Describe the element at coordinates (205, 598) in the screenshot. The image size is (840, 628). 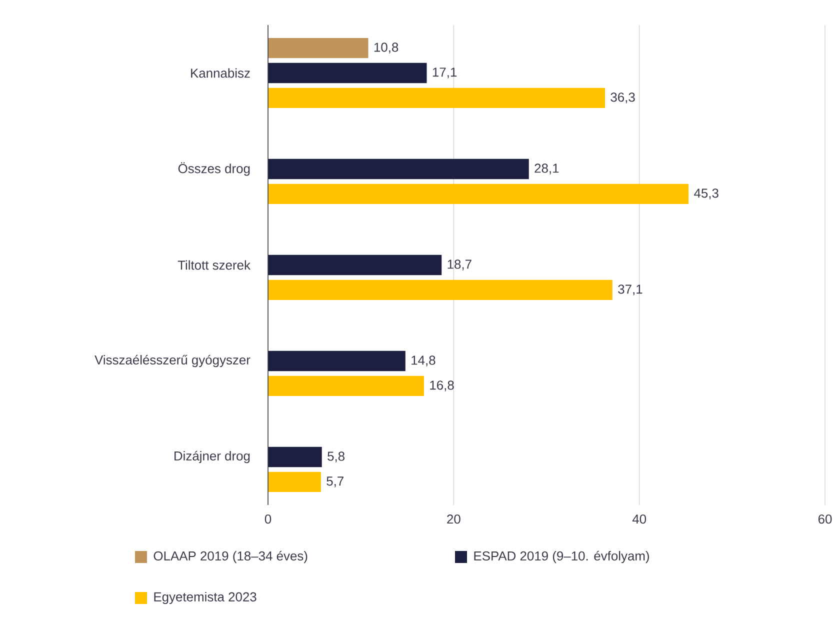
I see `legend-label: Egyetemista 2023` at that location.